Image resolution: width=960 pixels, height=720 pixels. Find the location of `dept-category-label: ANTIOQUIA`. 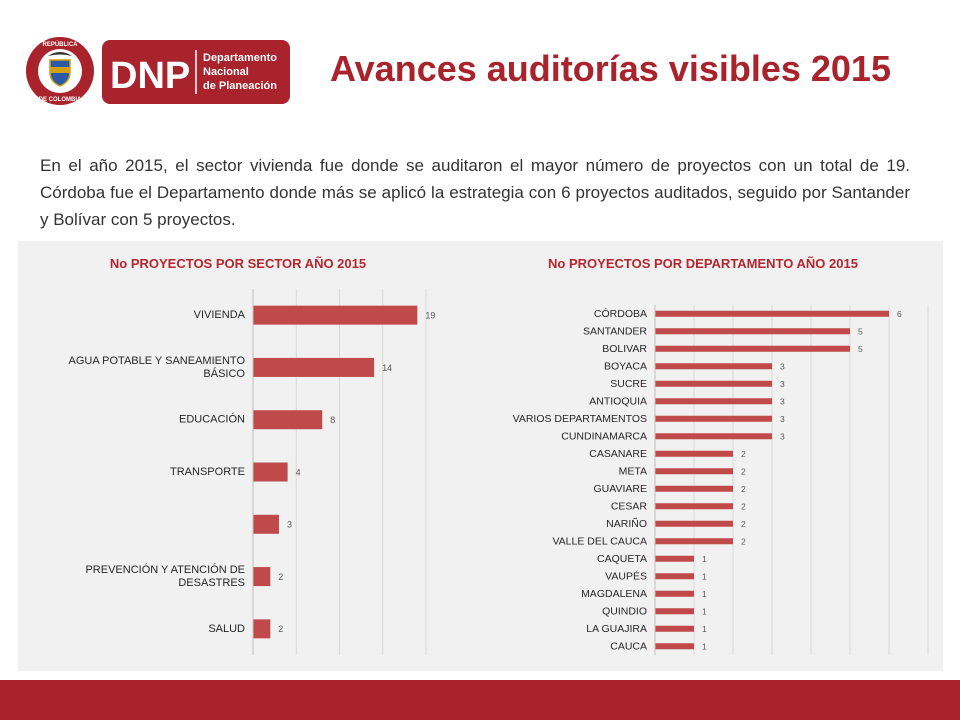

dept-category-label: ANTIOQUIA is located at coordinates (618, 401).